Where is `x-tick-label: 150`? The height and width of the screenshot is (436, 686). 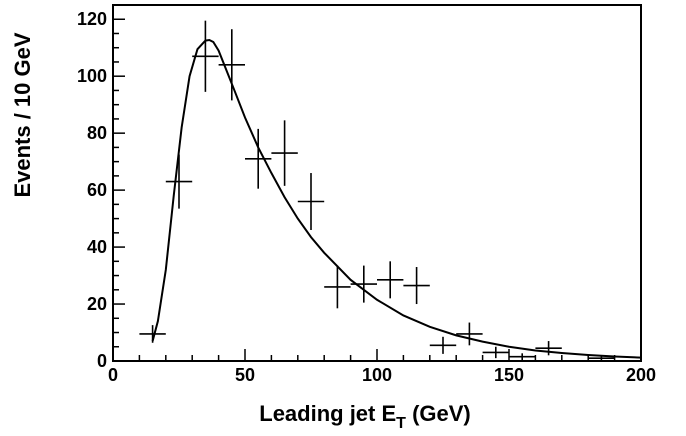
x-tick-label: 150 is located at coordinates (509, 375).